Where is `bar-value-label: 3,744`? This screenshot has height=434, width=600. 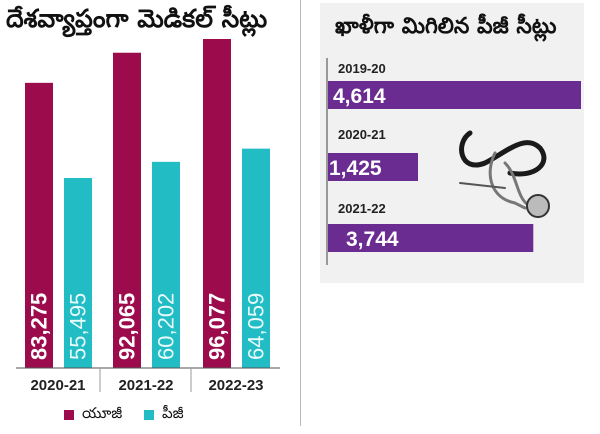
bar-value-label: 3,744 is located at coordinates (372, 239).